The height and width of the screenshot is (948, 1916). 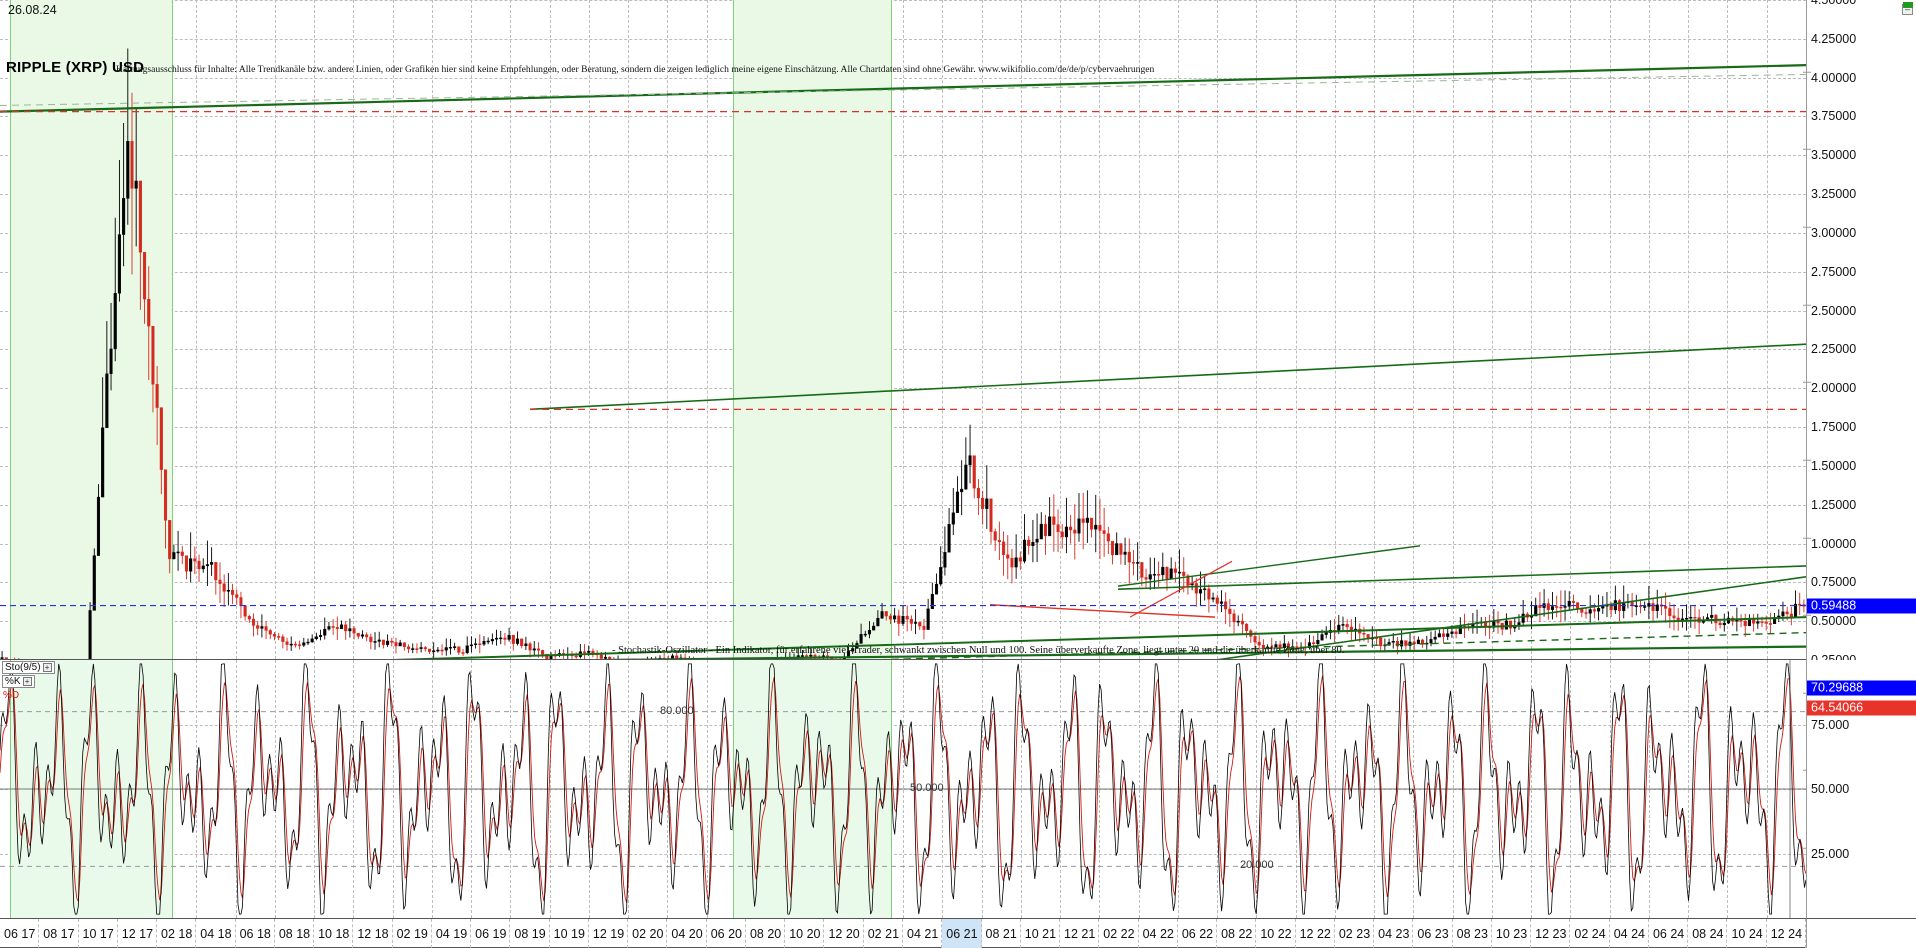 I want to click on date-axis-cell: 12 21, so click(x=1080, y=933).